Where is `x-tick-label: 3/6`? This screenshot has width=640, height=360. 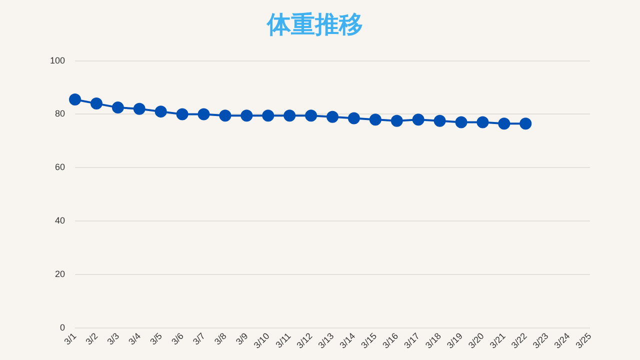 x-tick-label: 3/6 is located at coordinates (178, 338).